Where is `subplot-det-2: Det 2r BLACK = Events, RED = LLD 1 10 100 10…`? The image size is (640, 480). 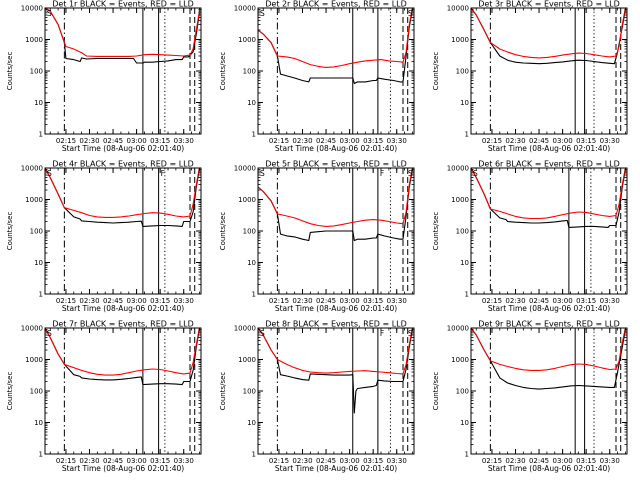 subplot-det-2: Det 2r BLACK = Events, RED = LLD 1 10 100 10… is located at coordinates (317, 76).